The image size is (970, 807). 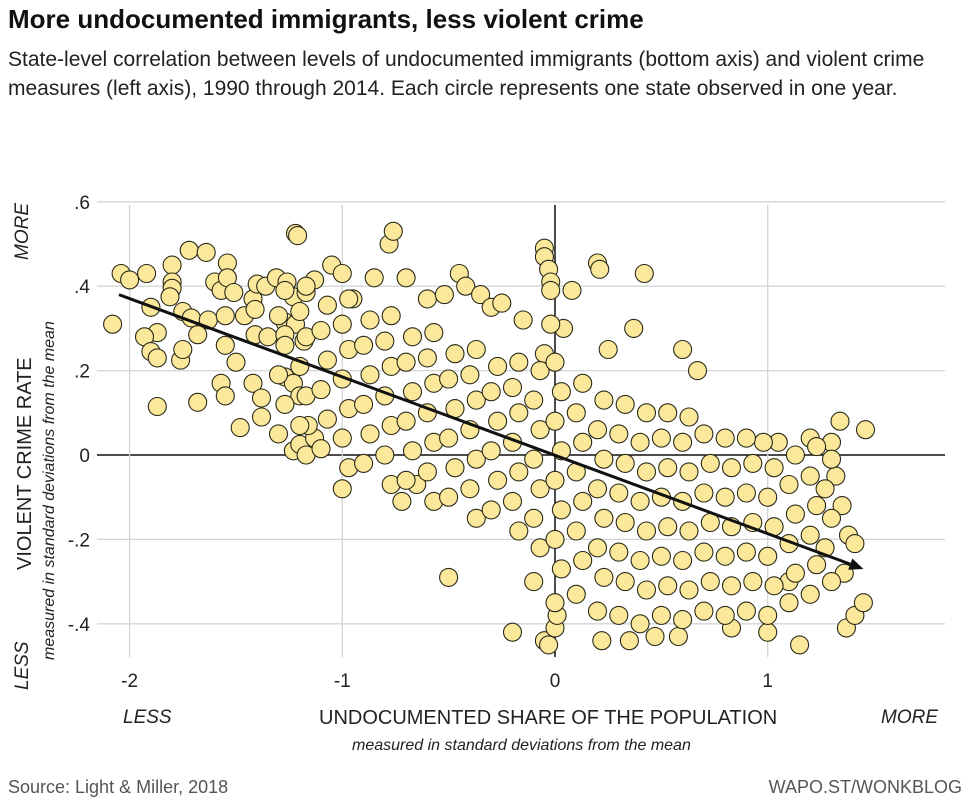 I want to click on y-tick-label: -.2, so click(x=79, y=540).